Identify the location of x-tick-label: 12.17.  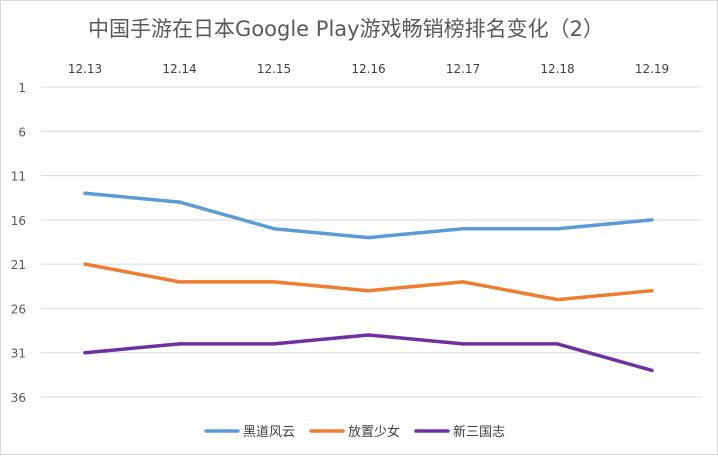
(463, 69).